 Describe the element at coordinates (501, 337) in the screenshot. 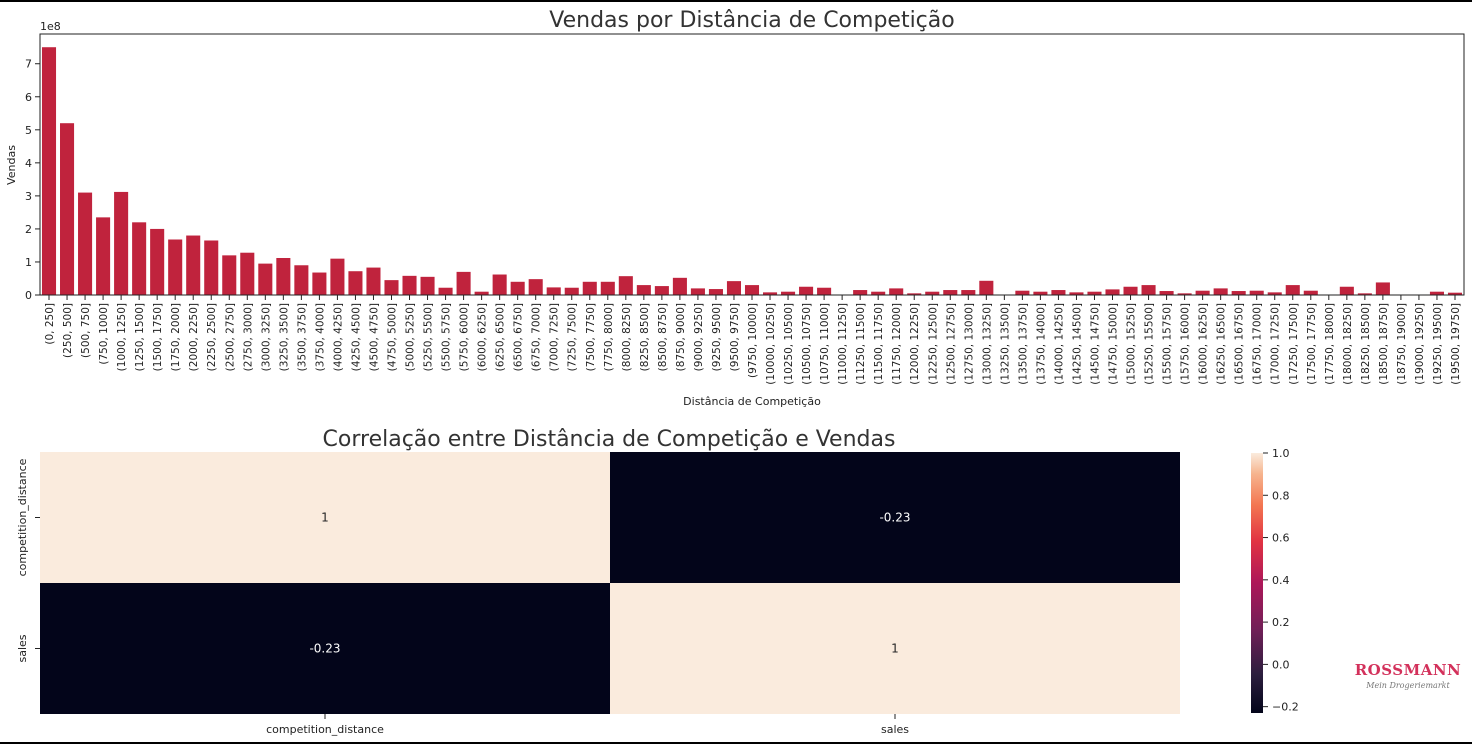

I see `x-tick-label: (6250, 6500]` at that location.